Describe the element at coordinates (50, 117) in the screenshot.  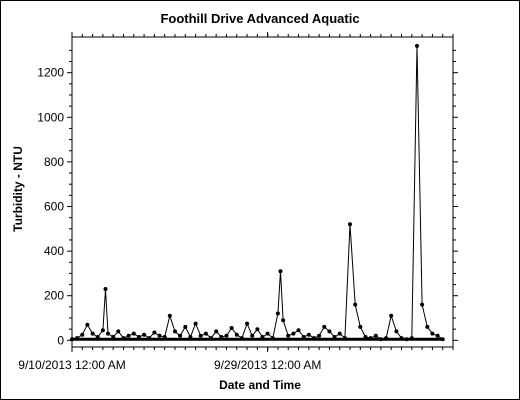
I see `y-tick-label: 1000` at that location.